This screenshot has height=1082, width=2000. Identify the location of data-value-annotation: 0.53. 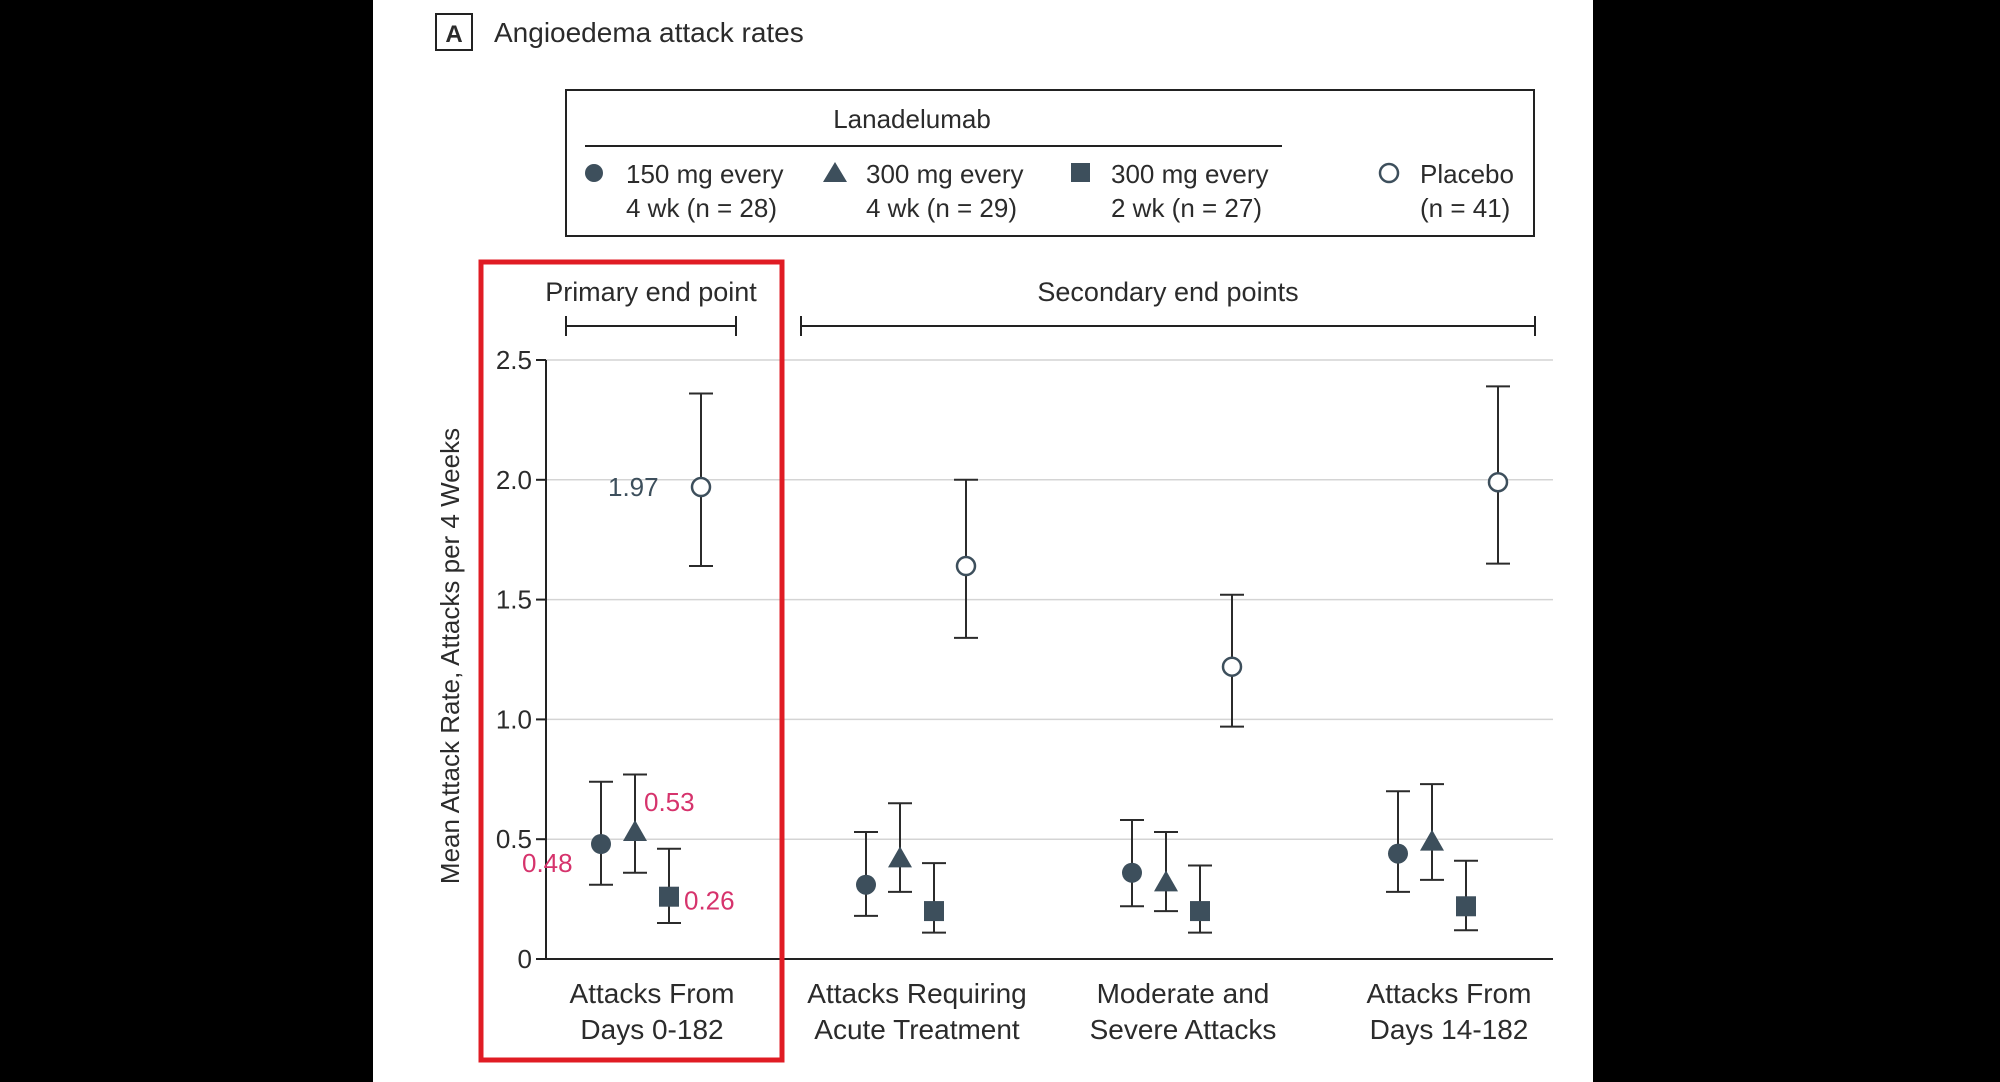
(669, 802).